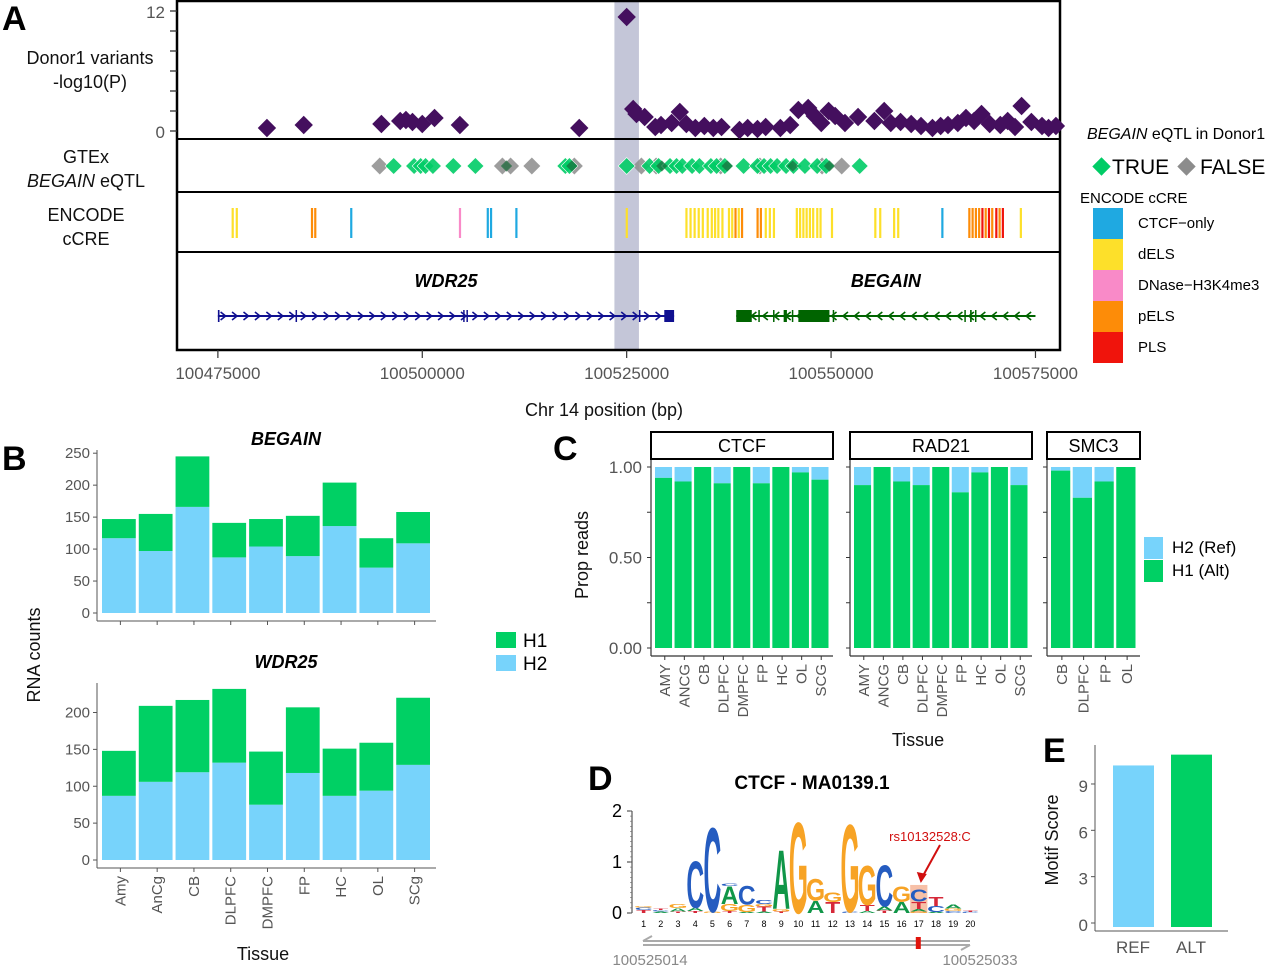  Describe the element at coordinates (625, 467) in the screenshot. I see `y-tick-label: 1.00` at that location.